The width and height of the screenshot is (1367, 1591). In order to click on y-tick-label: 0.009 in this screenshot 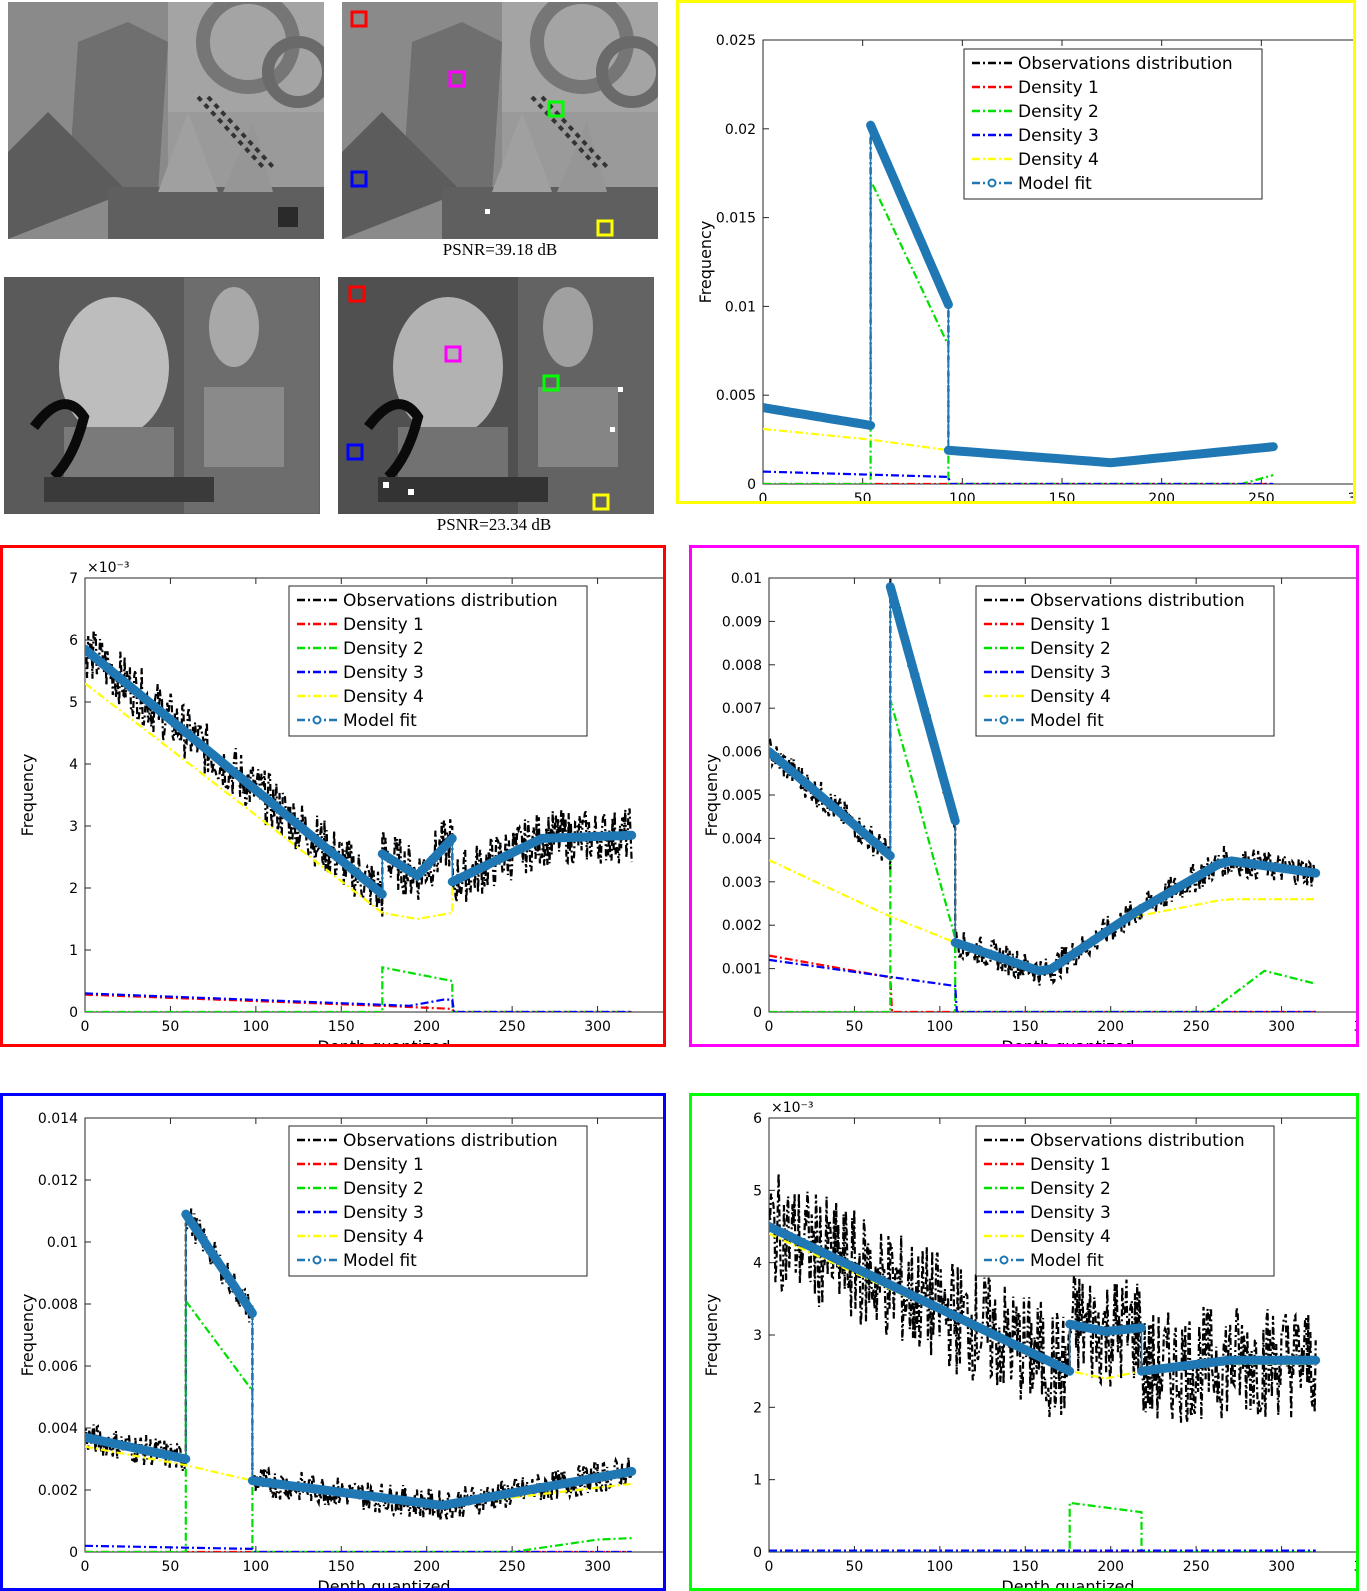, I will do `click(742, 622)`.